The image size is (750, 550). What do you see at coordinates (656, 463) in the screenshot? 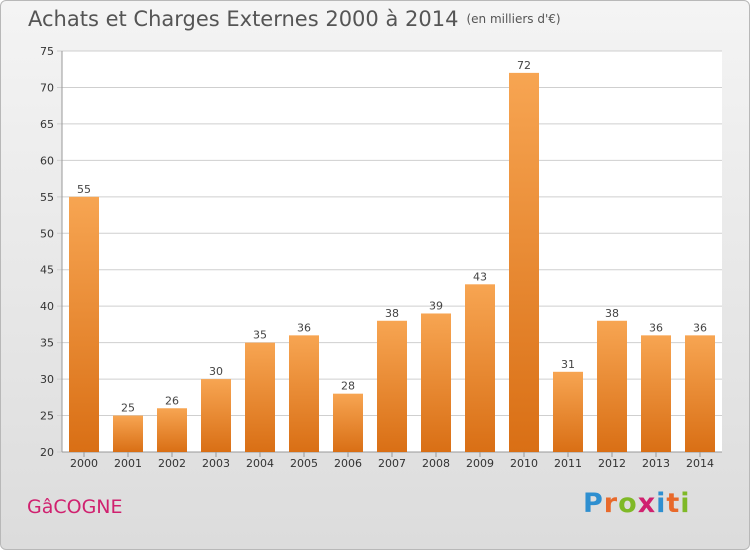
I see `x-tick-label-2013: 2013` at bounding box center [656, 463].